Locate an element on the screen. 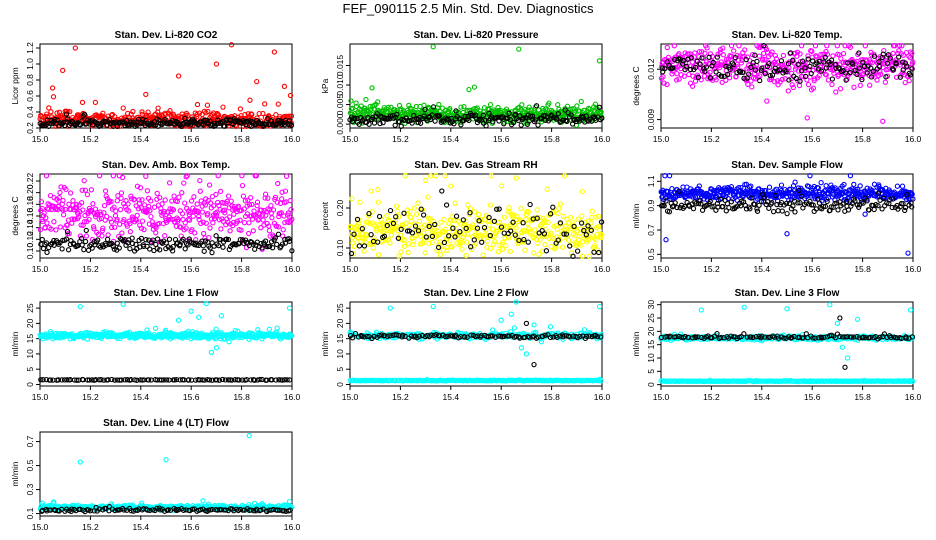  y-tick-label: 0.2 is located at coordinates (30, 128).